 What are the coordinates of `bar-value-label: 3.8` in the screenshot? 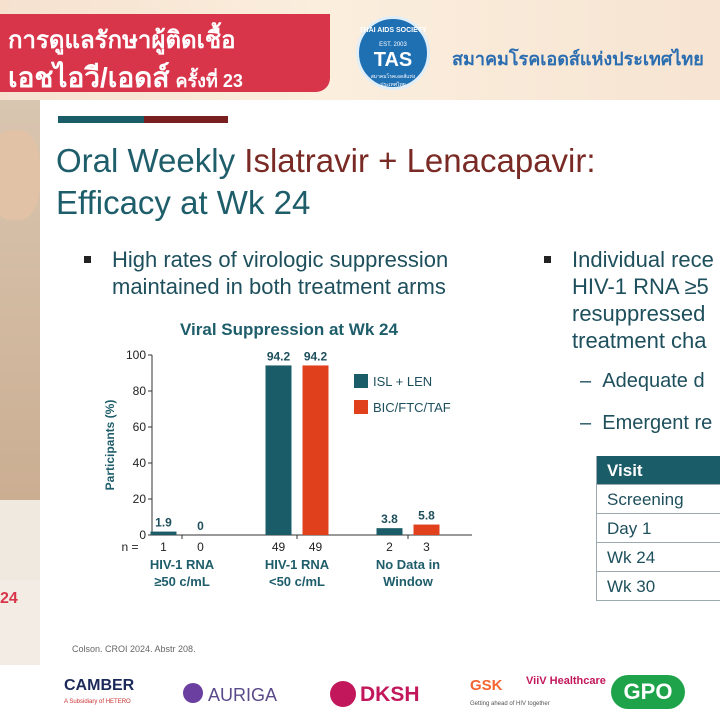 It's located at (389, 519).